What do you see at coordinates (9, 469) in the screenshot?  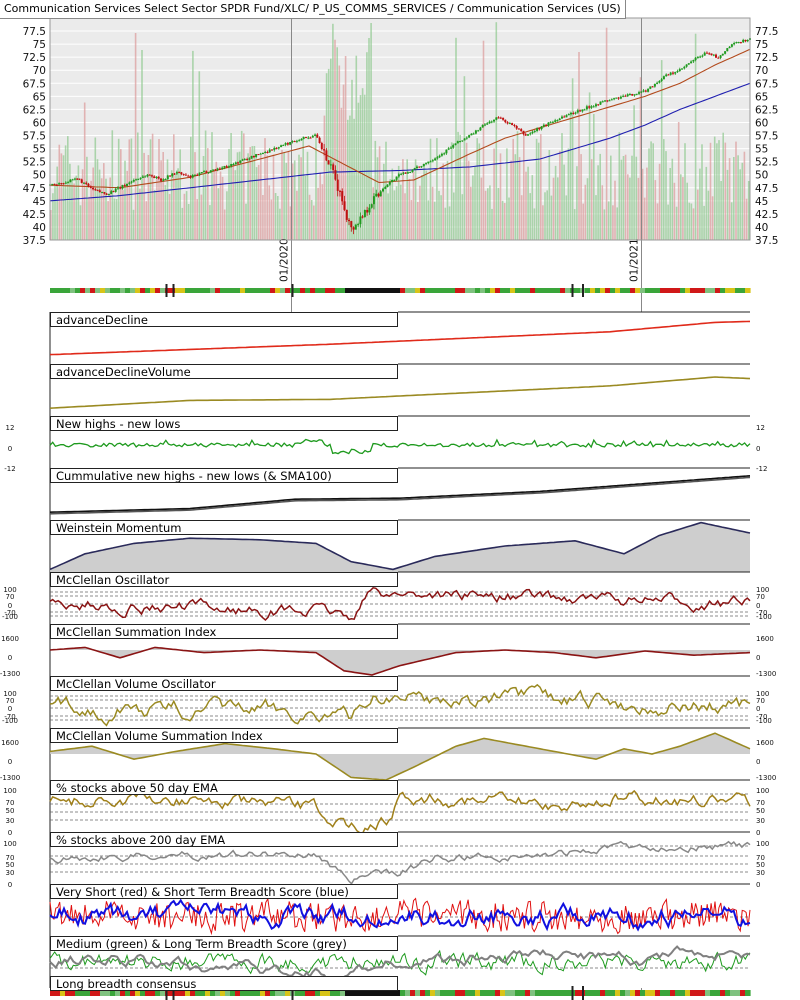 I see `nhnl-left-tick: -12` at bounding box center [9, 469].